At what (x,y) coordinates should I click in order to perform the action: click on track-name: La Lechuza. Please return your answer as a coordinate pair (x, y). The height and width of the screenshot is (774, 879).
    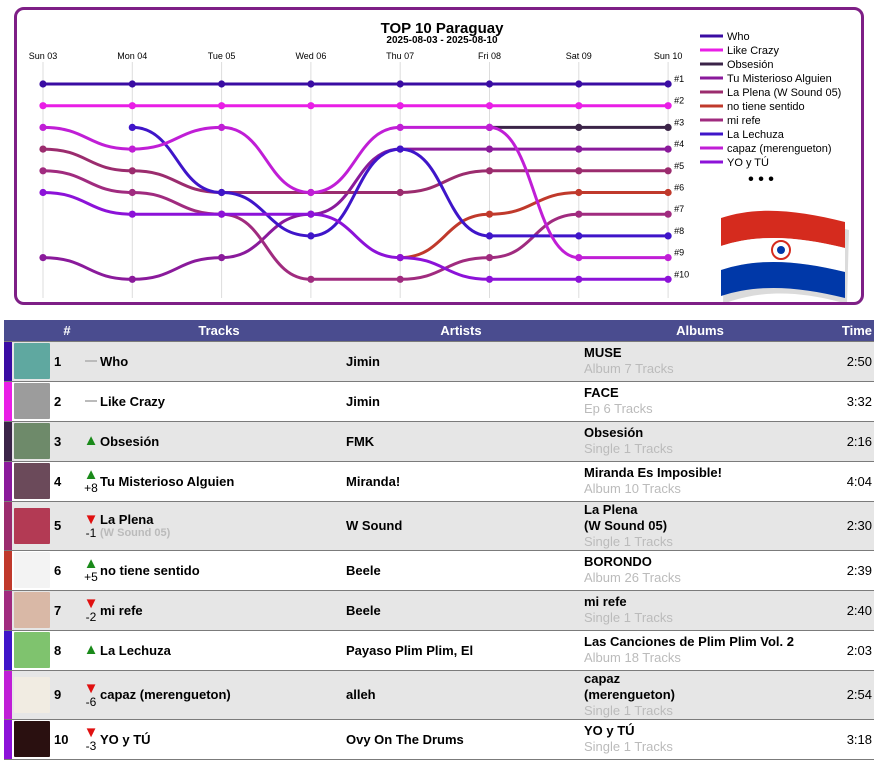
    Looking at the image, I should click on (135, 650).